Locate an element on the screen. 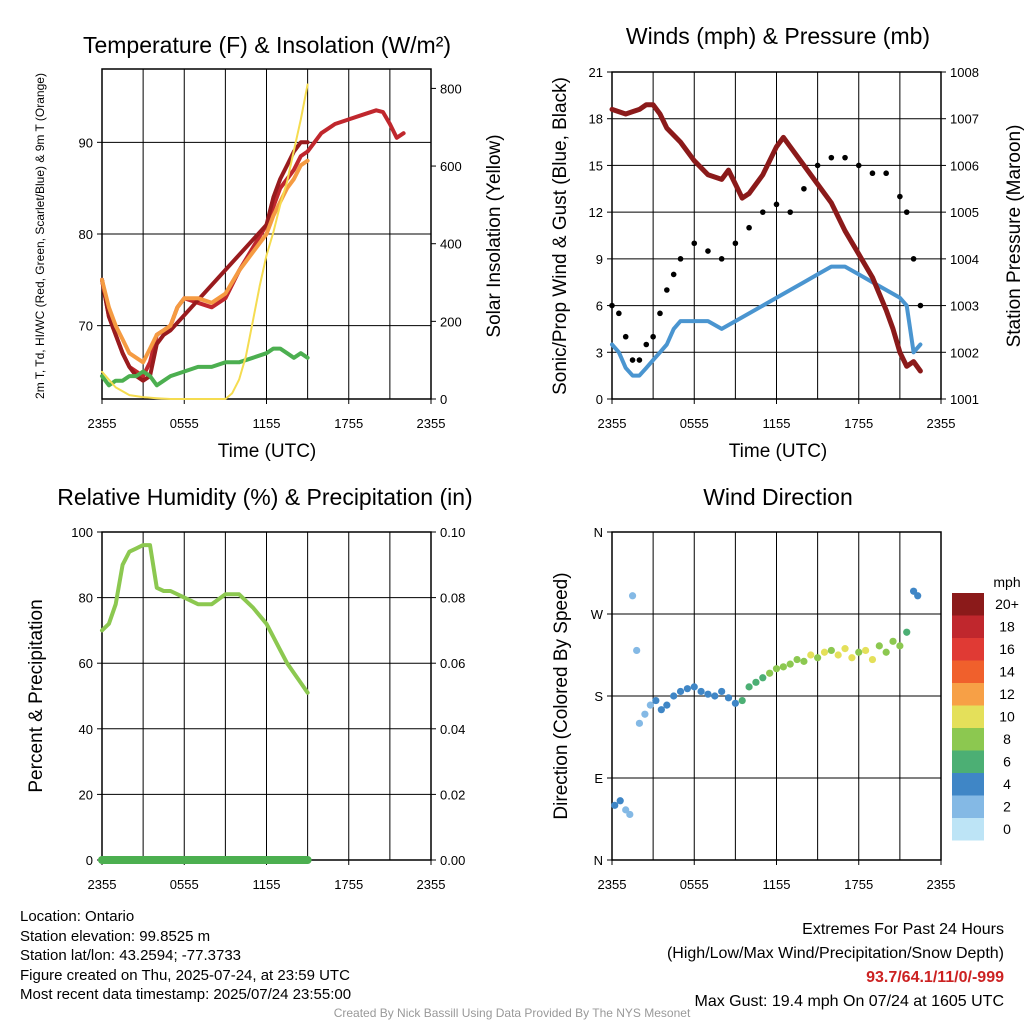 This screenshot has width=1024, height=1024. xtick-label: 1155 is located at coordinates (777, 423).